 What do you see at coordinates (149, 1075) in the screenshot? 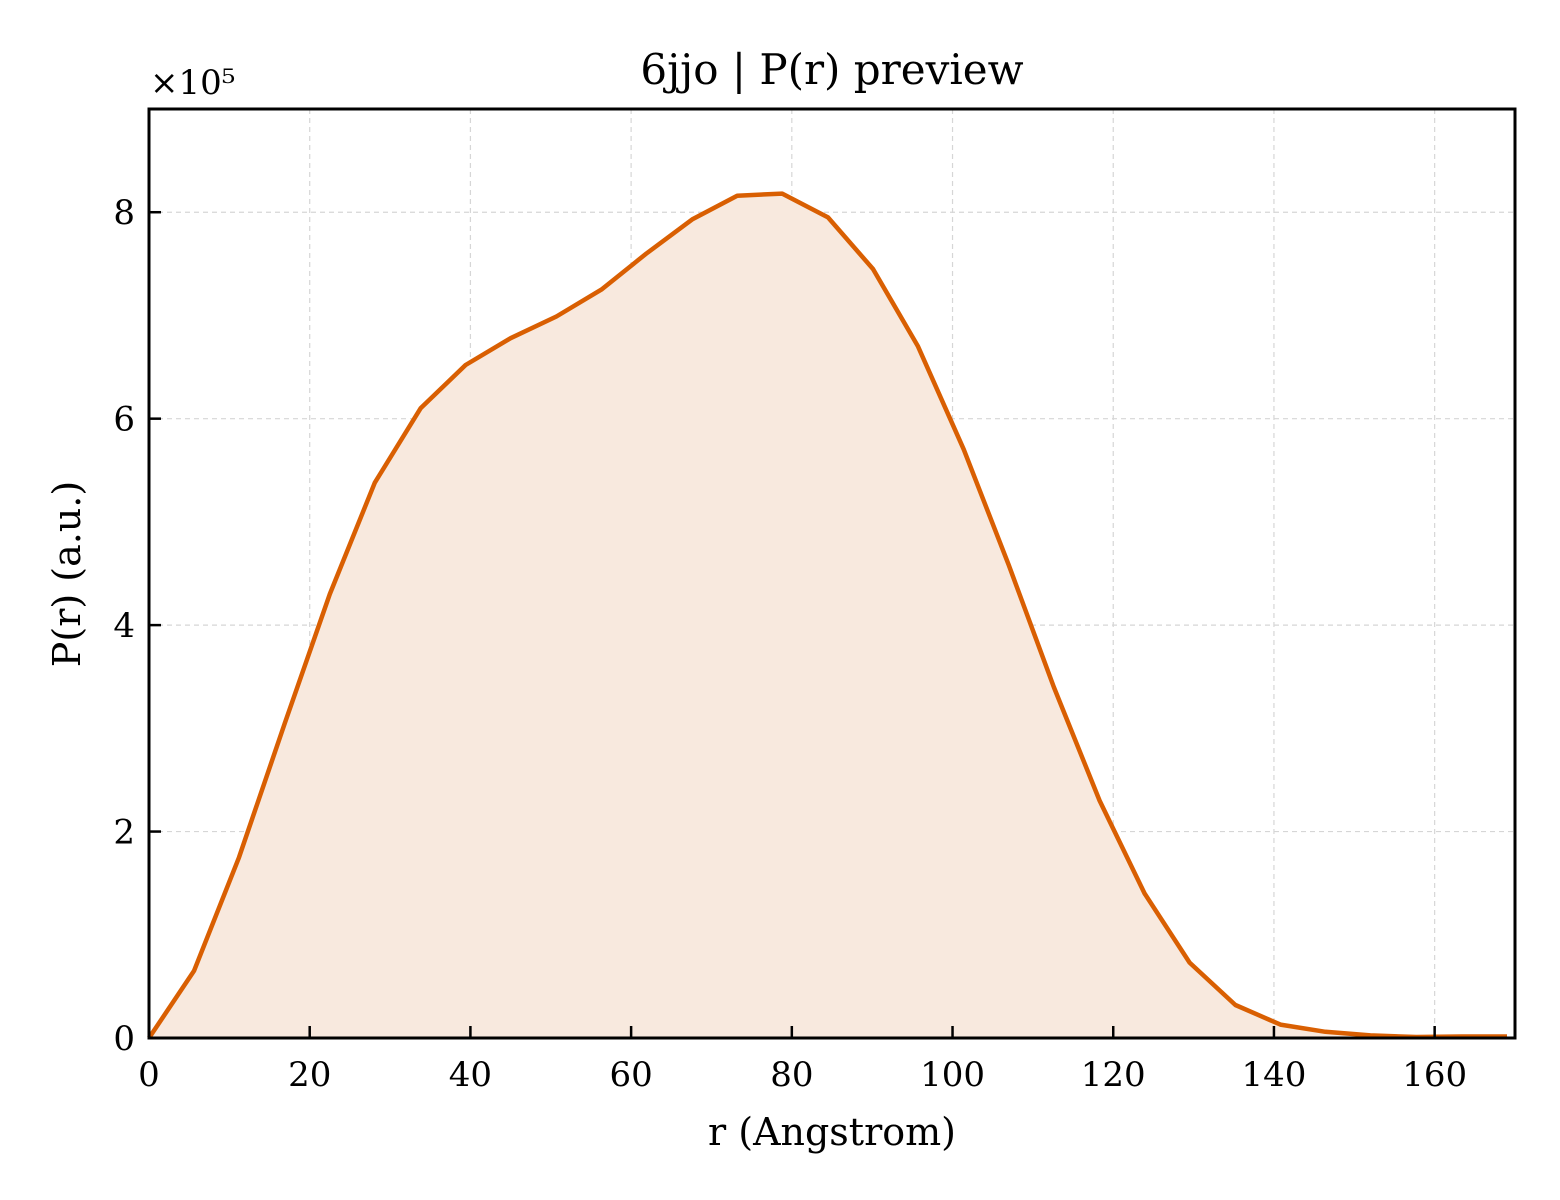
I see `x-tick-label: 0` at bounding box center [149, 1075].